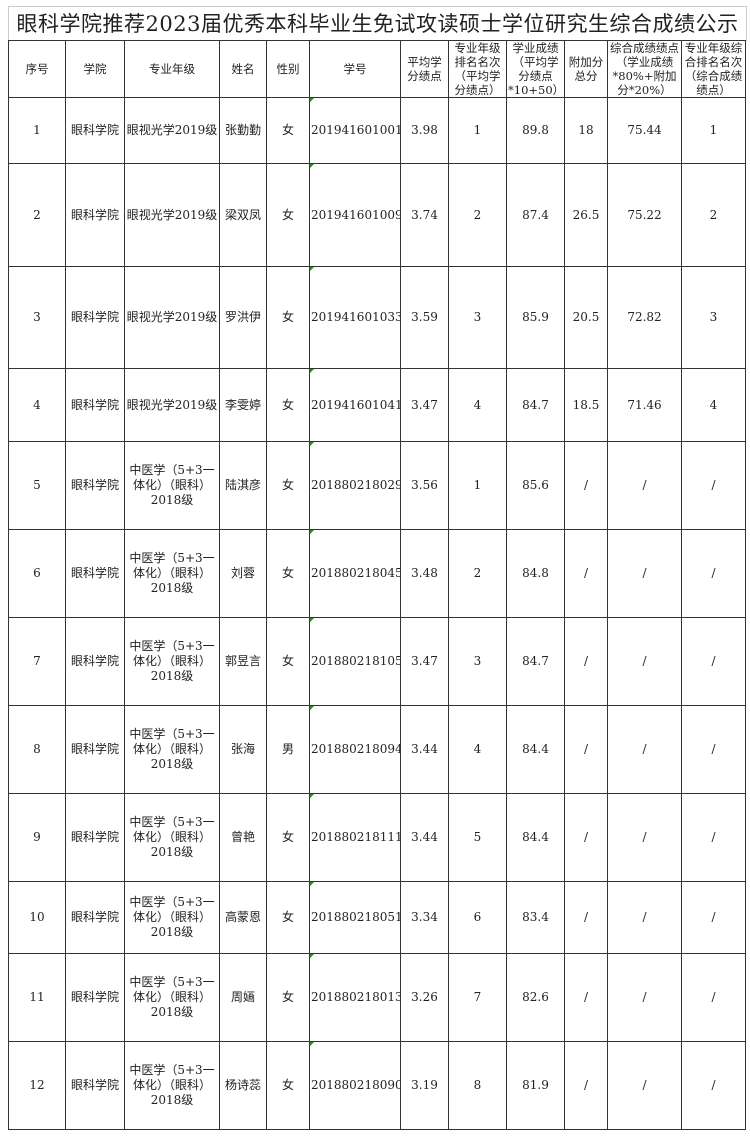  What do you see at coordinates (355, 837) in the screenshot?
I see `cell-student-id: 201880218111` at bounding box center [355, 837].